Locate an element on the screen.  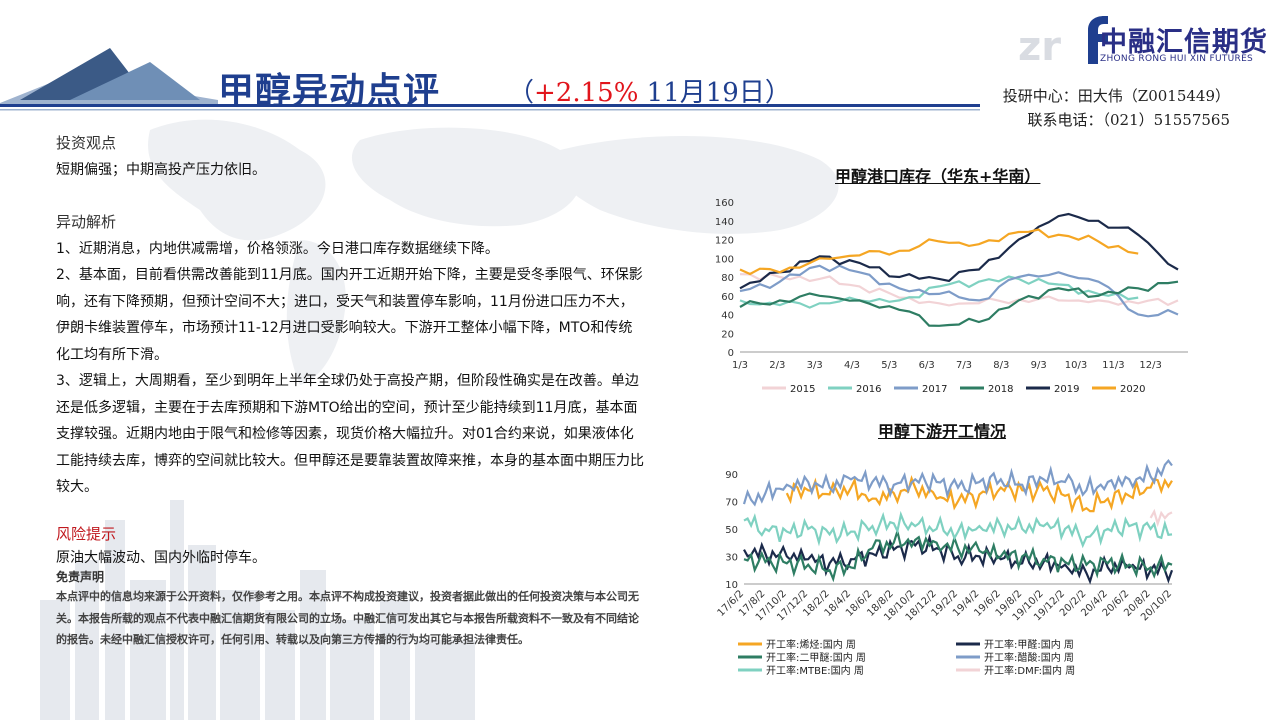
legend-label: 开工率:二甲醚:国内 周 is located at coordinates (816, 657).